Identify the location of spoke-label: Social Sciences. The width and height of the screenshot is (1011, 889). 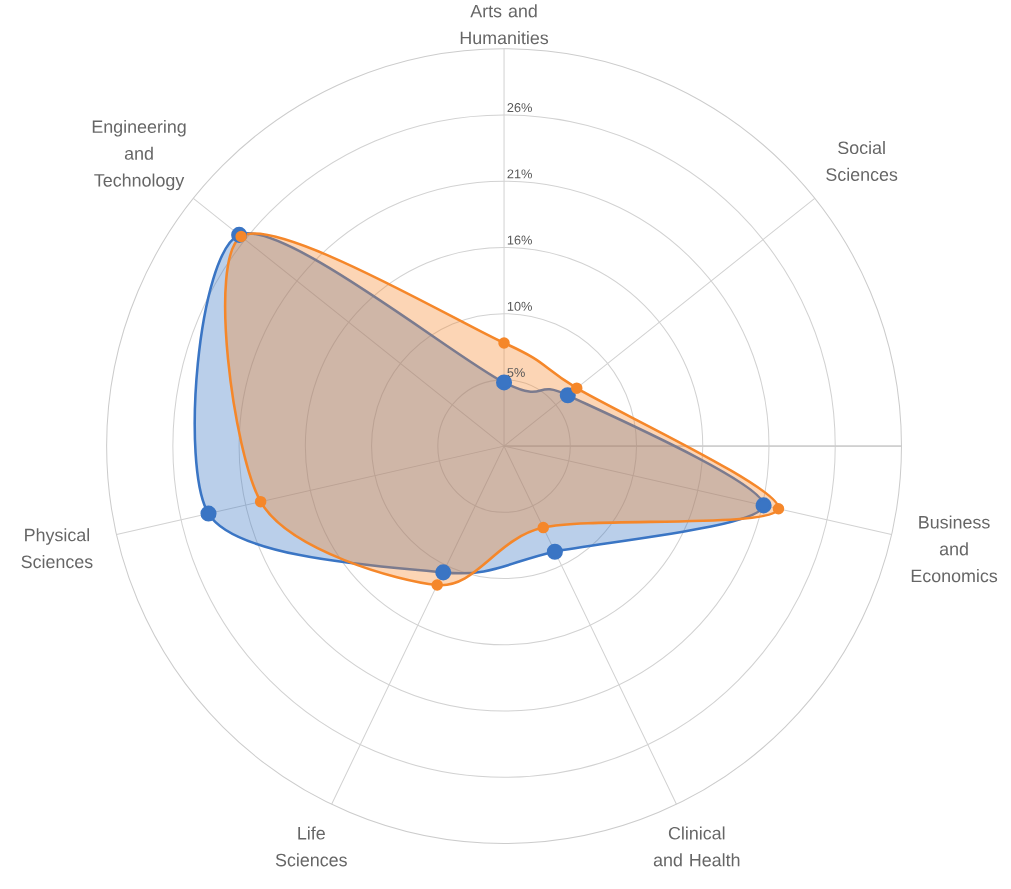
(862, 161).